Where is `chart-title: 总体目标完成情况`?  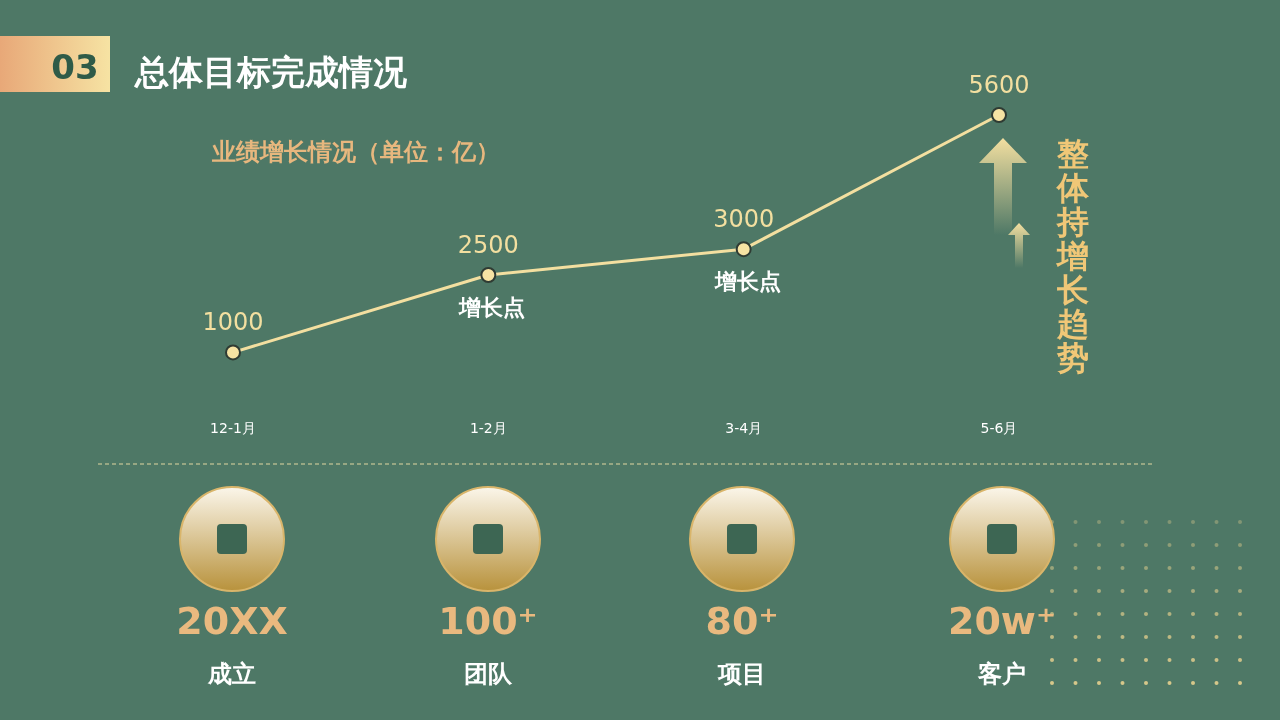 chart-title: 总体目标完成情况 is located at coordinates (270, 72).